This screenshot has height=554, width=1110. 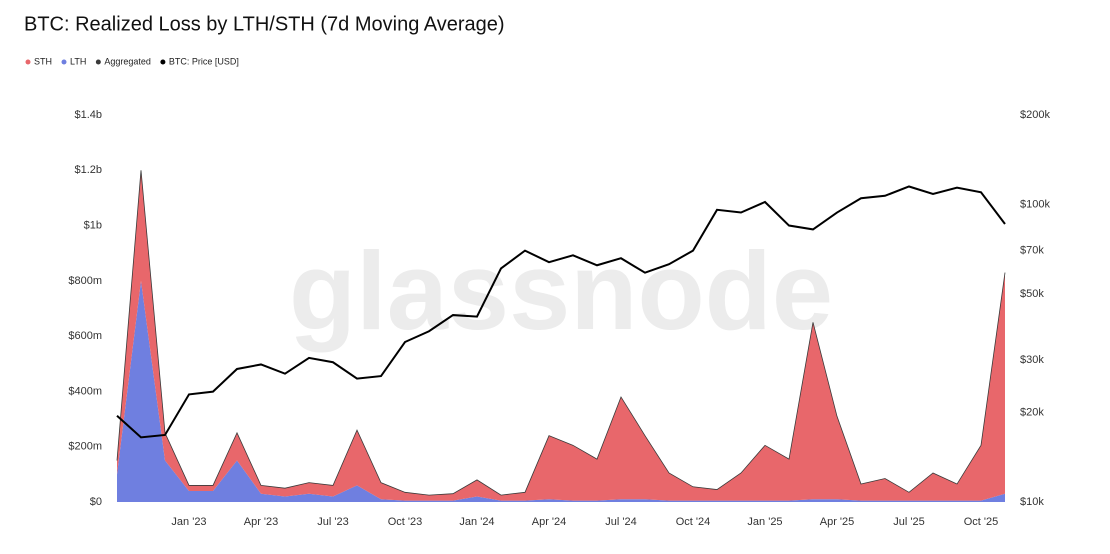 I want to click on x-tick-label: Jul '24, so click(x=620, y=522).